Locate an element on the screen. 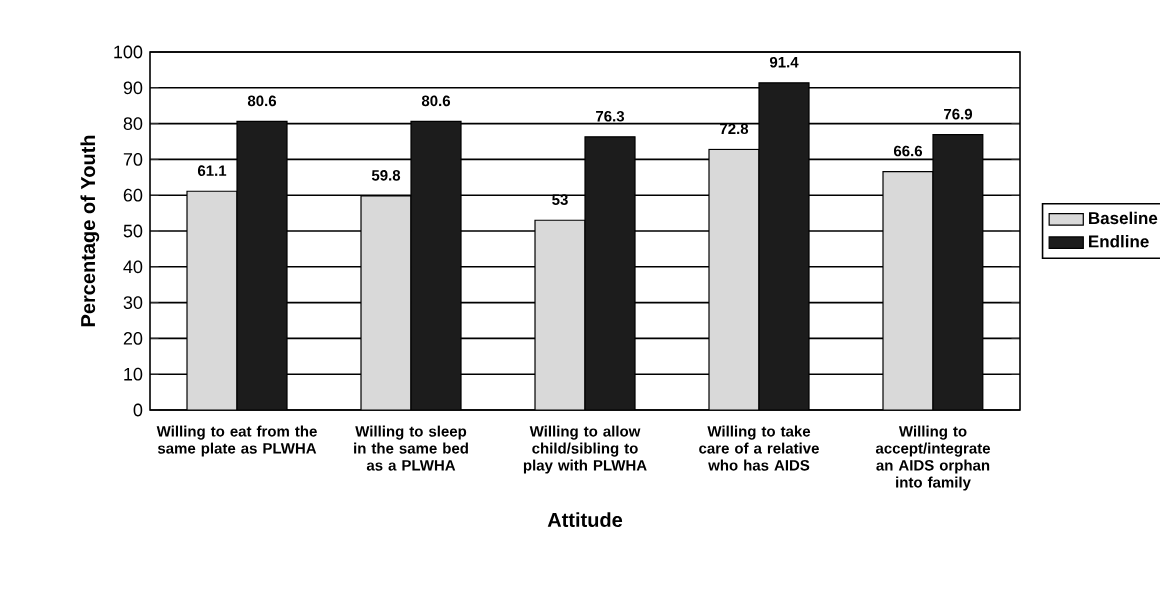 The image size is (1160, 590). y-tick-label: 0 is located at coordinates (138, 410).